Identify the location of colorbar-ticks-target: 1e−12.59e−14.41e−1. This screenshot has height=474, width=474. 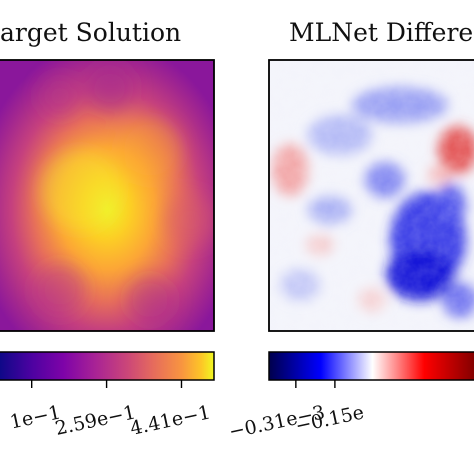
(110, 410).